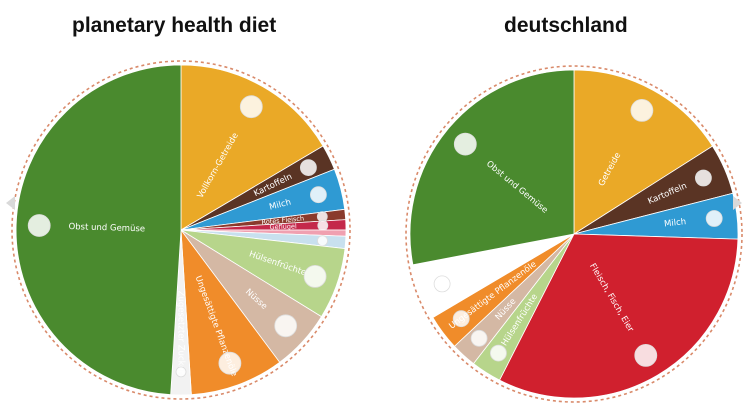 The width and height of the screenshot is (750, 409). I want to click on slice-label-zugesetzter-zucker: Zugesetzter Zucker, so click(181, 333).